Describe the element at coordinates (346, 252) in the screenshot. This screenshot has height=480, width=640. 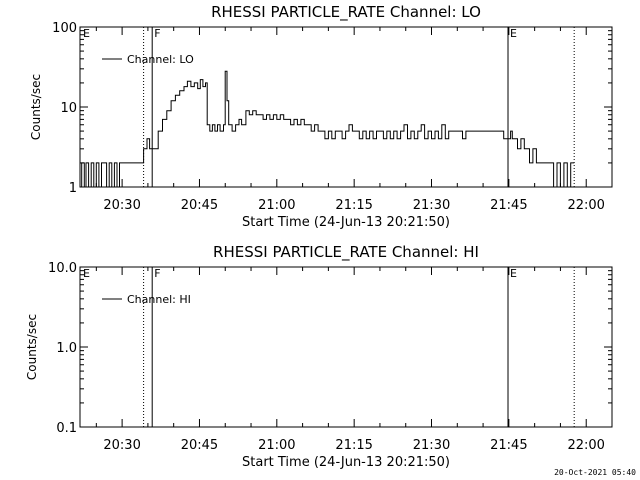
I see `chart-title: RHESSI PARTICLE_RATE Channel: HI` at that location.